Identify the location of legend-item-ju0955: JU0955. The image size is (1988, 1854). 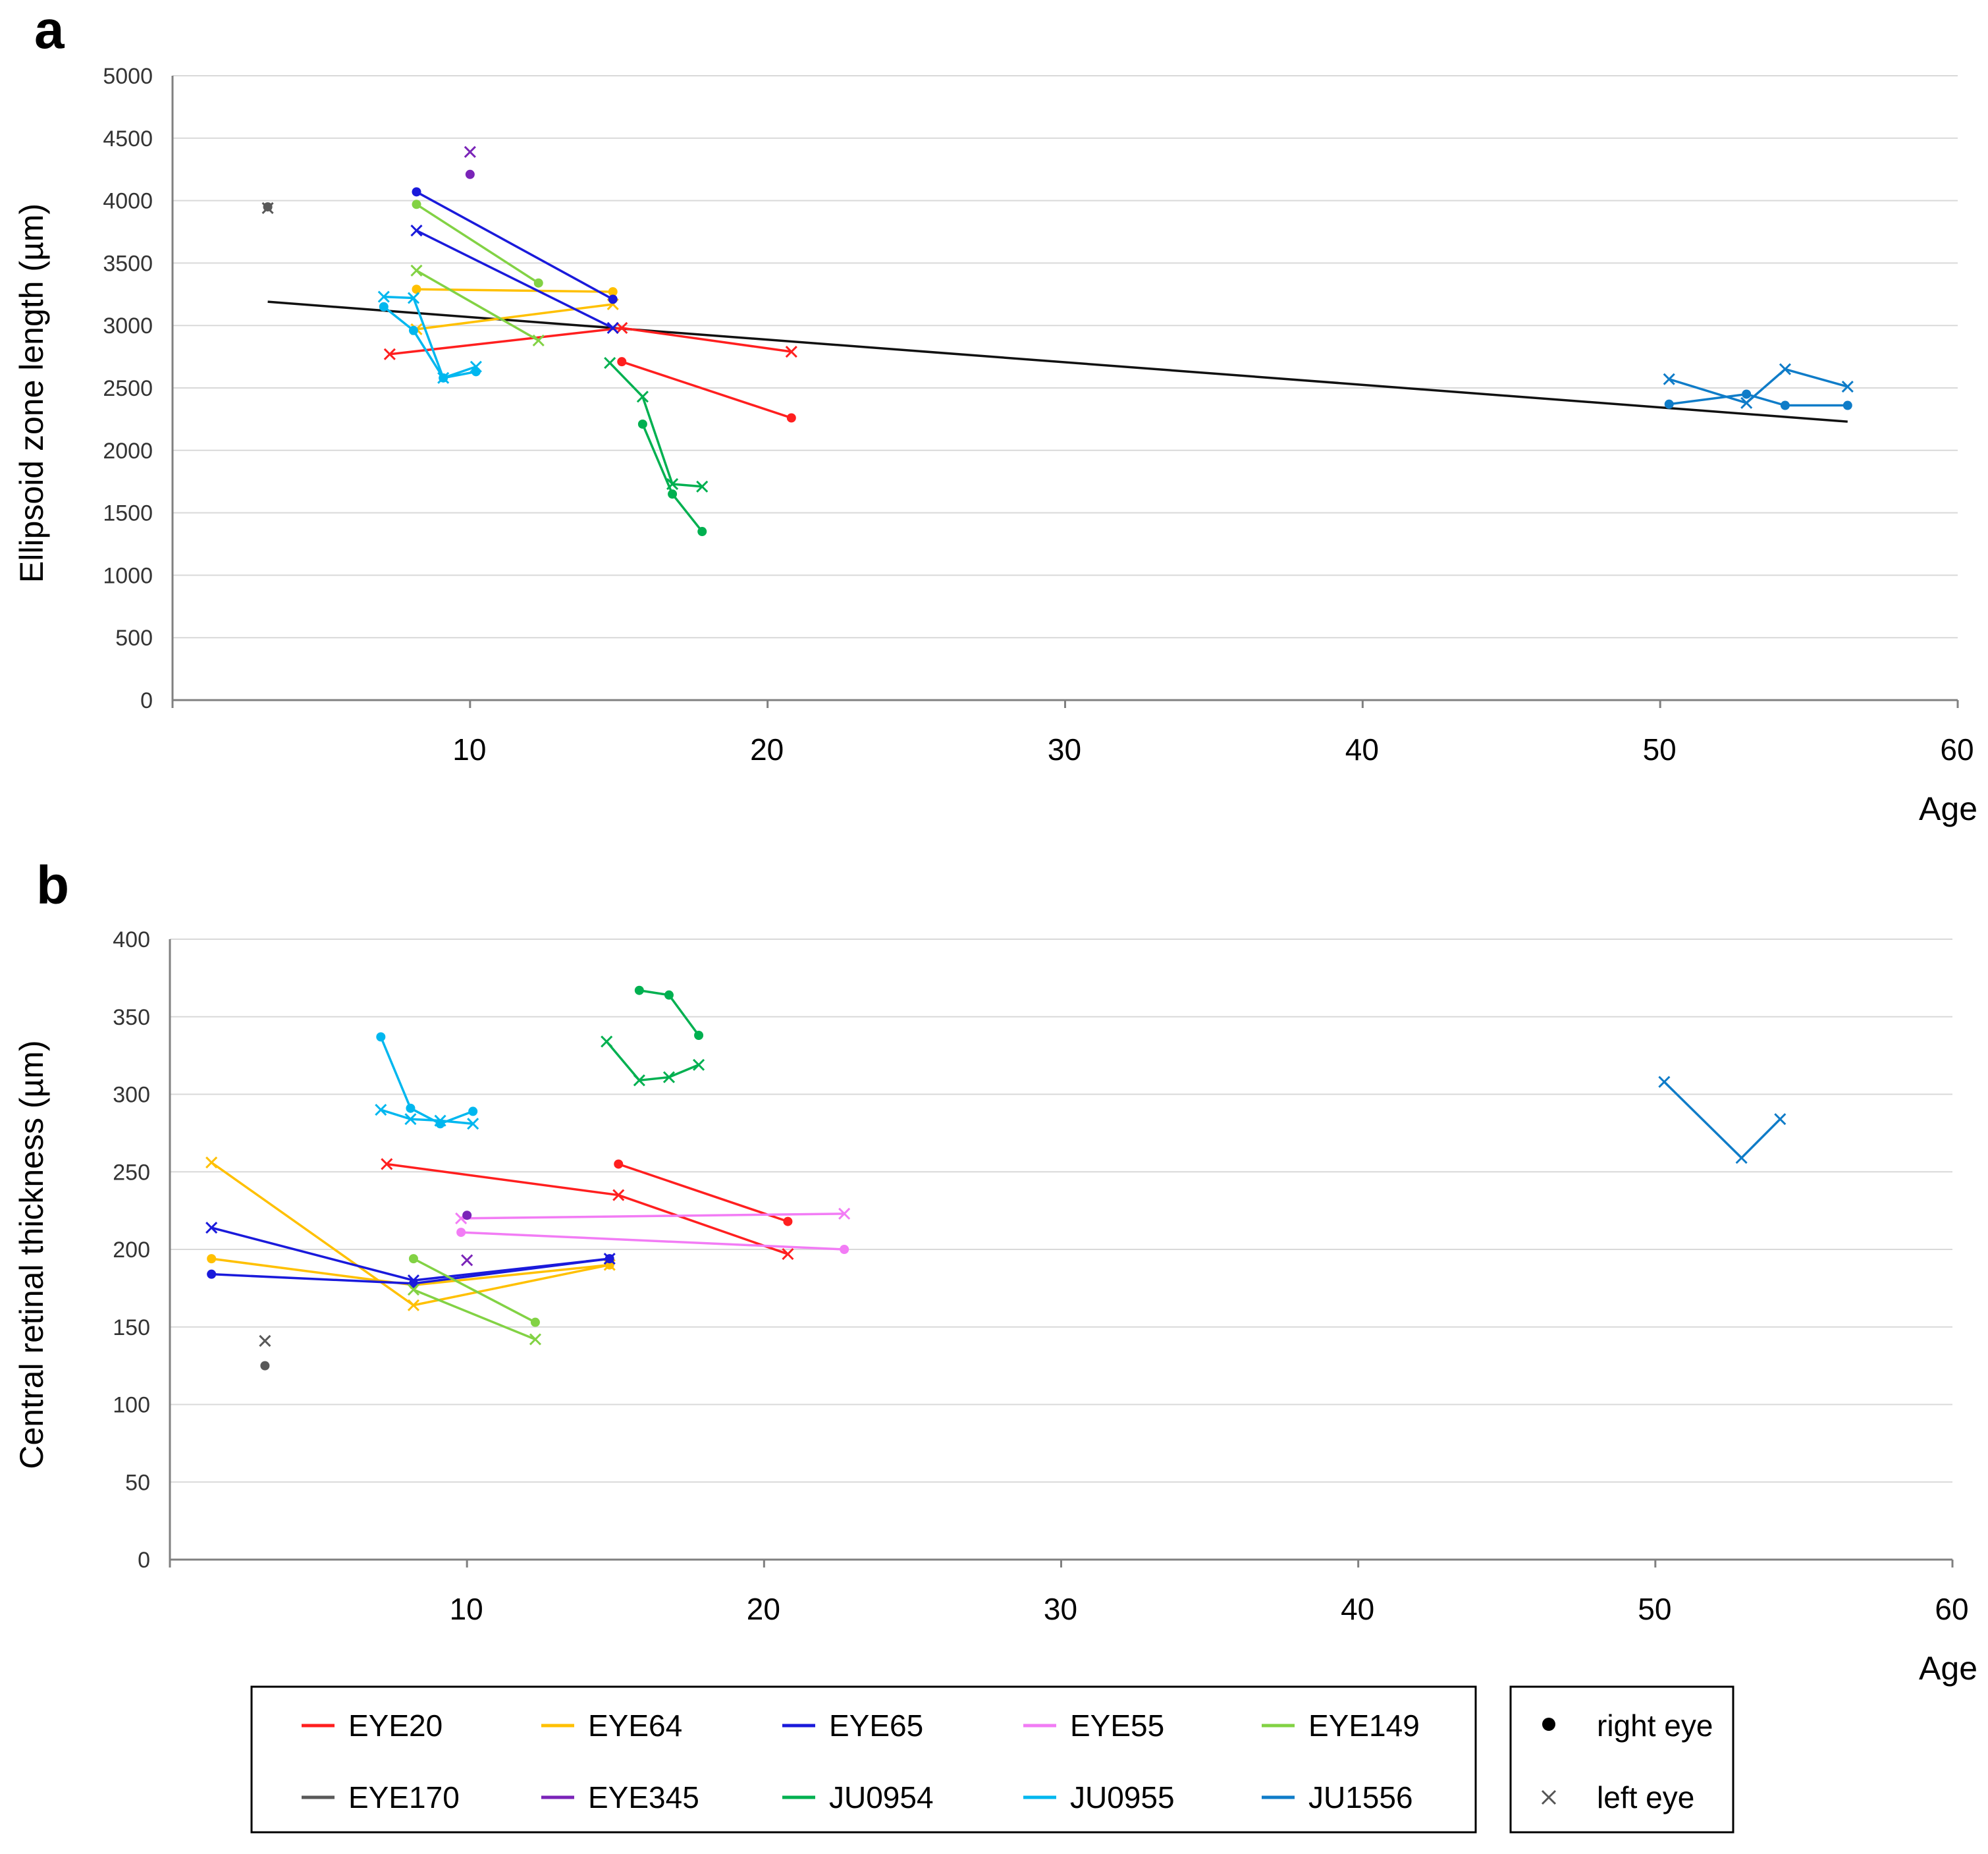
(1099, 1797).